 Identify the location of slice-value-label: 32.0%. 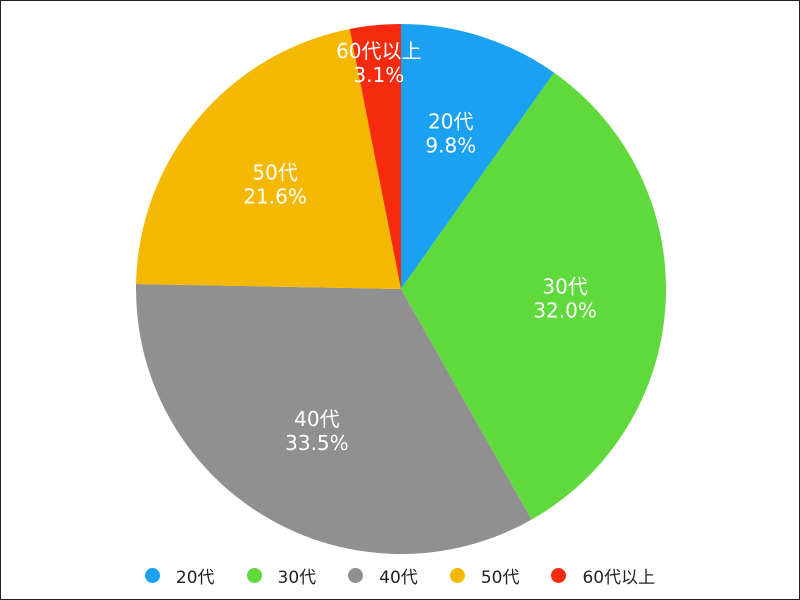
(565, 310).